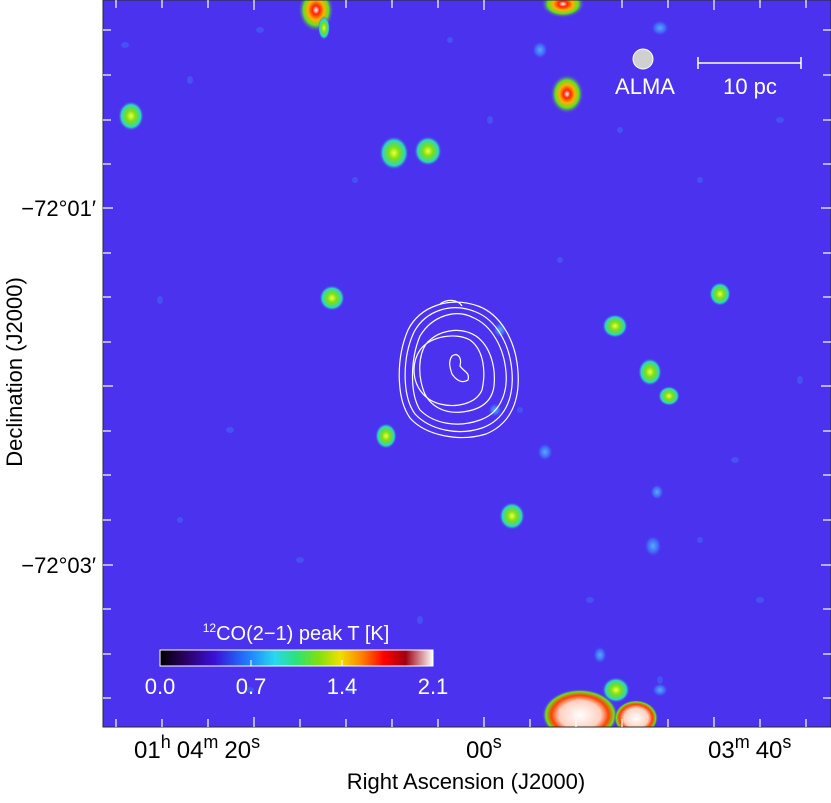 Image resolution: width=831 pixels, height=803 pixels. I want to click on ra-tick-label-1: 01h 04m 20s, so click(197, 748).